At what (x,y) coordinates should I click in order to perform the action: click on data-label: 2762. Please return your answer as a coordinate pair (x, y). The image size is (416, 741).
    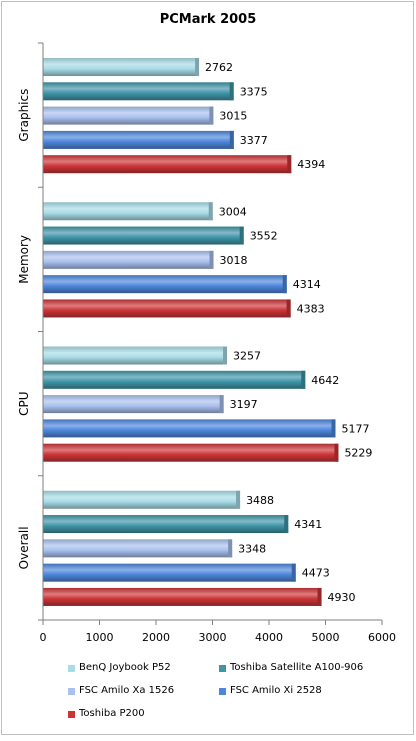
    Looking at the image, I should click on (219, 67).